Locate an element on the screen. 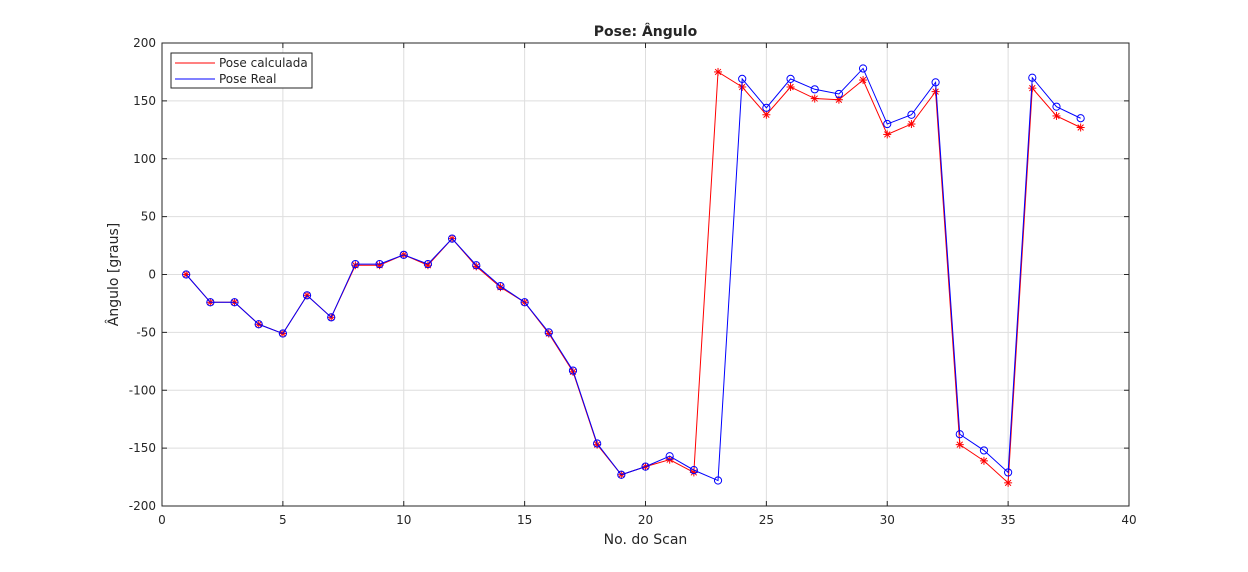 The width and height of the screenshot is (1248, 572). x-tick-label: 0 is located at coordinates (162, 520).